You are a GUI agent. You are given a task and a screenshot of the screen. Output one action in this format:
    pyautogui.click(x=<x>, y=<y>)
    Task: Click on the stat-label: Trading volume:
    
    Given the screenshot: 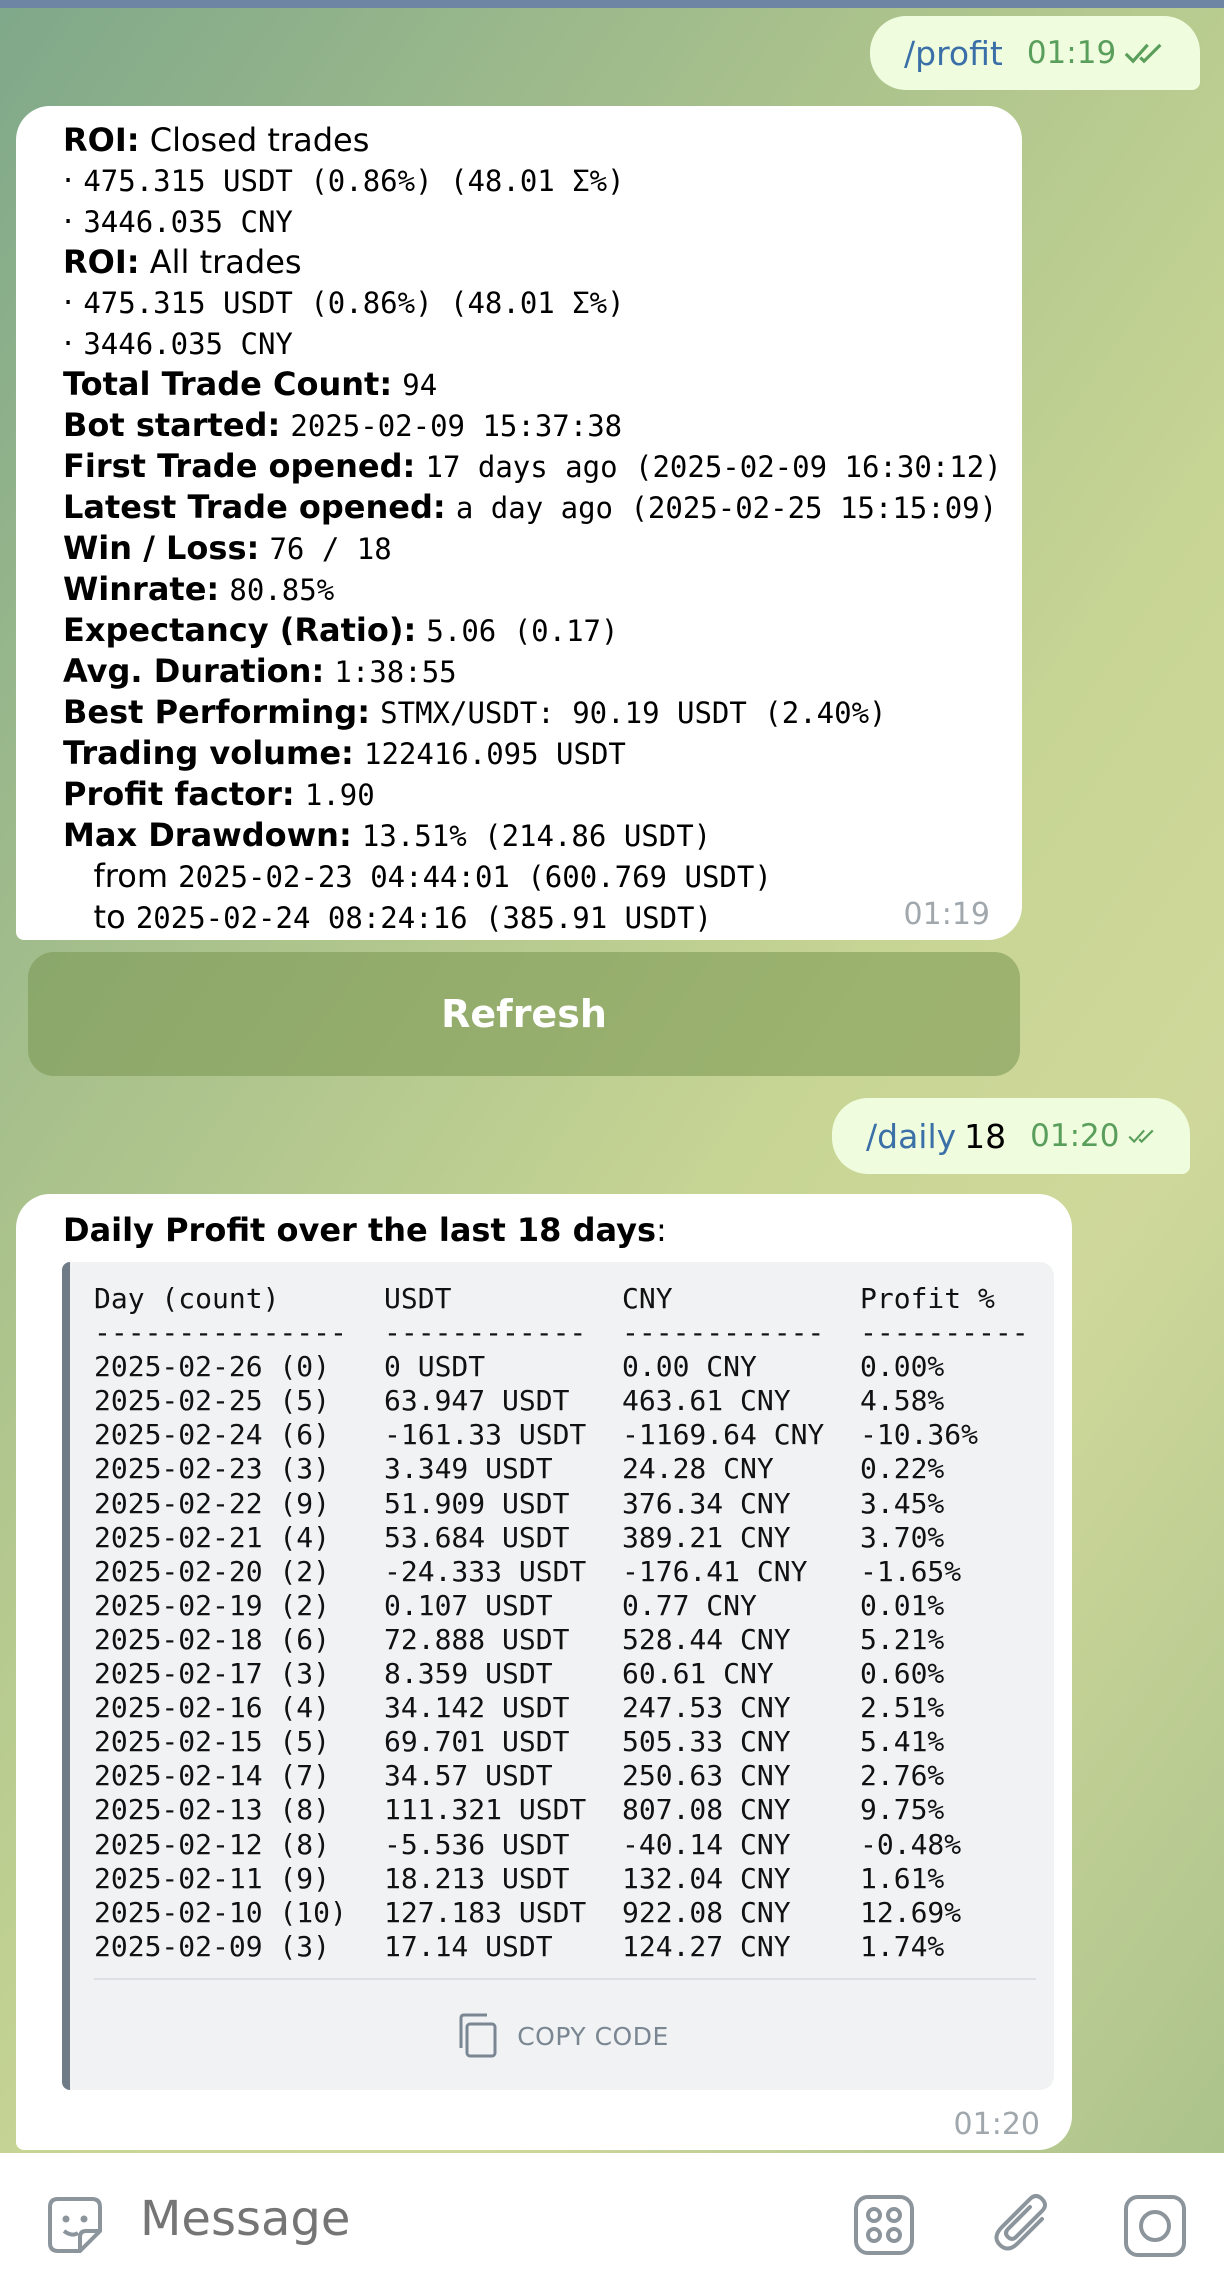 What is the action you would take?
    pyautogui.click(x=208, y=753)
    